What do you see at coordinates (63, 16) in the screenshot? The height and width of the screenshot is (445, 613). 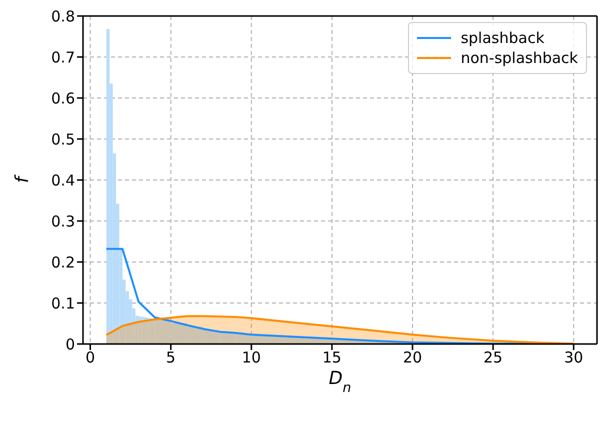 I see `y-tick-label: 0.8` at bounding box center [63, 16].